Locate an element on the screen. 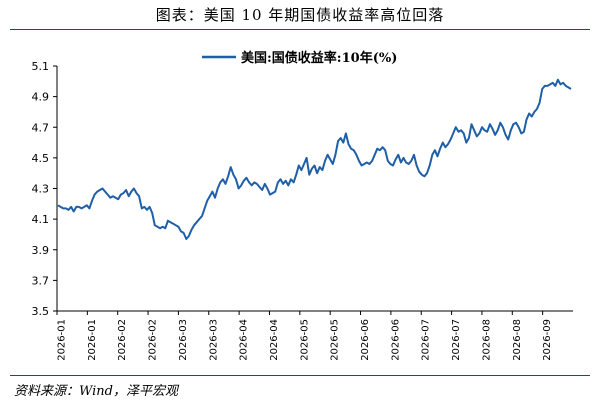 Image resolution: width=600 pixels, height=402 pixels. y-tick-label: 4.5 is located at coordinates (41, 158).